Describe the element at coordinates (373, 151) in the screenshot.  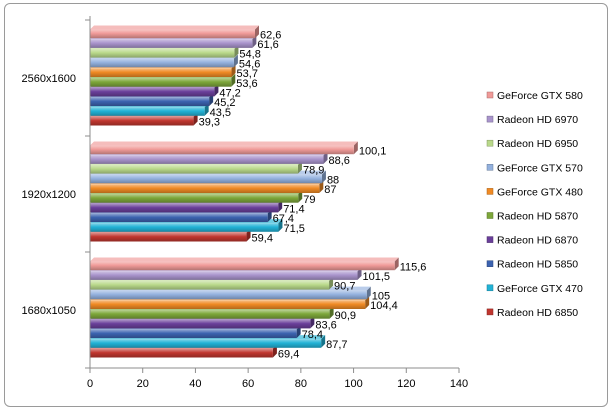
I see `value-label-1920x1200-geforce-gtx-580: 100,1` at that location.